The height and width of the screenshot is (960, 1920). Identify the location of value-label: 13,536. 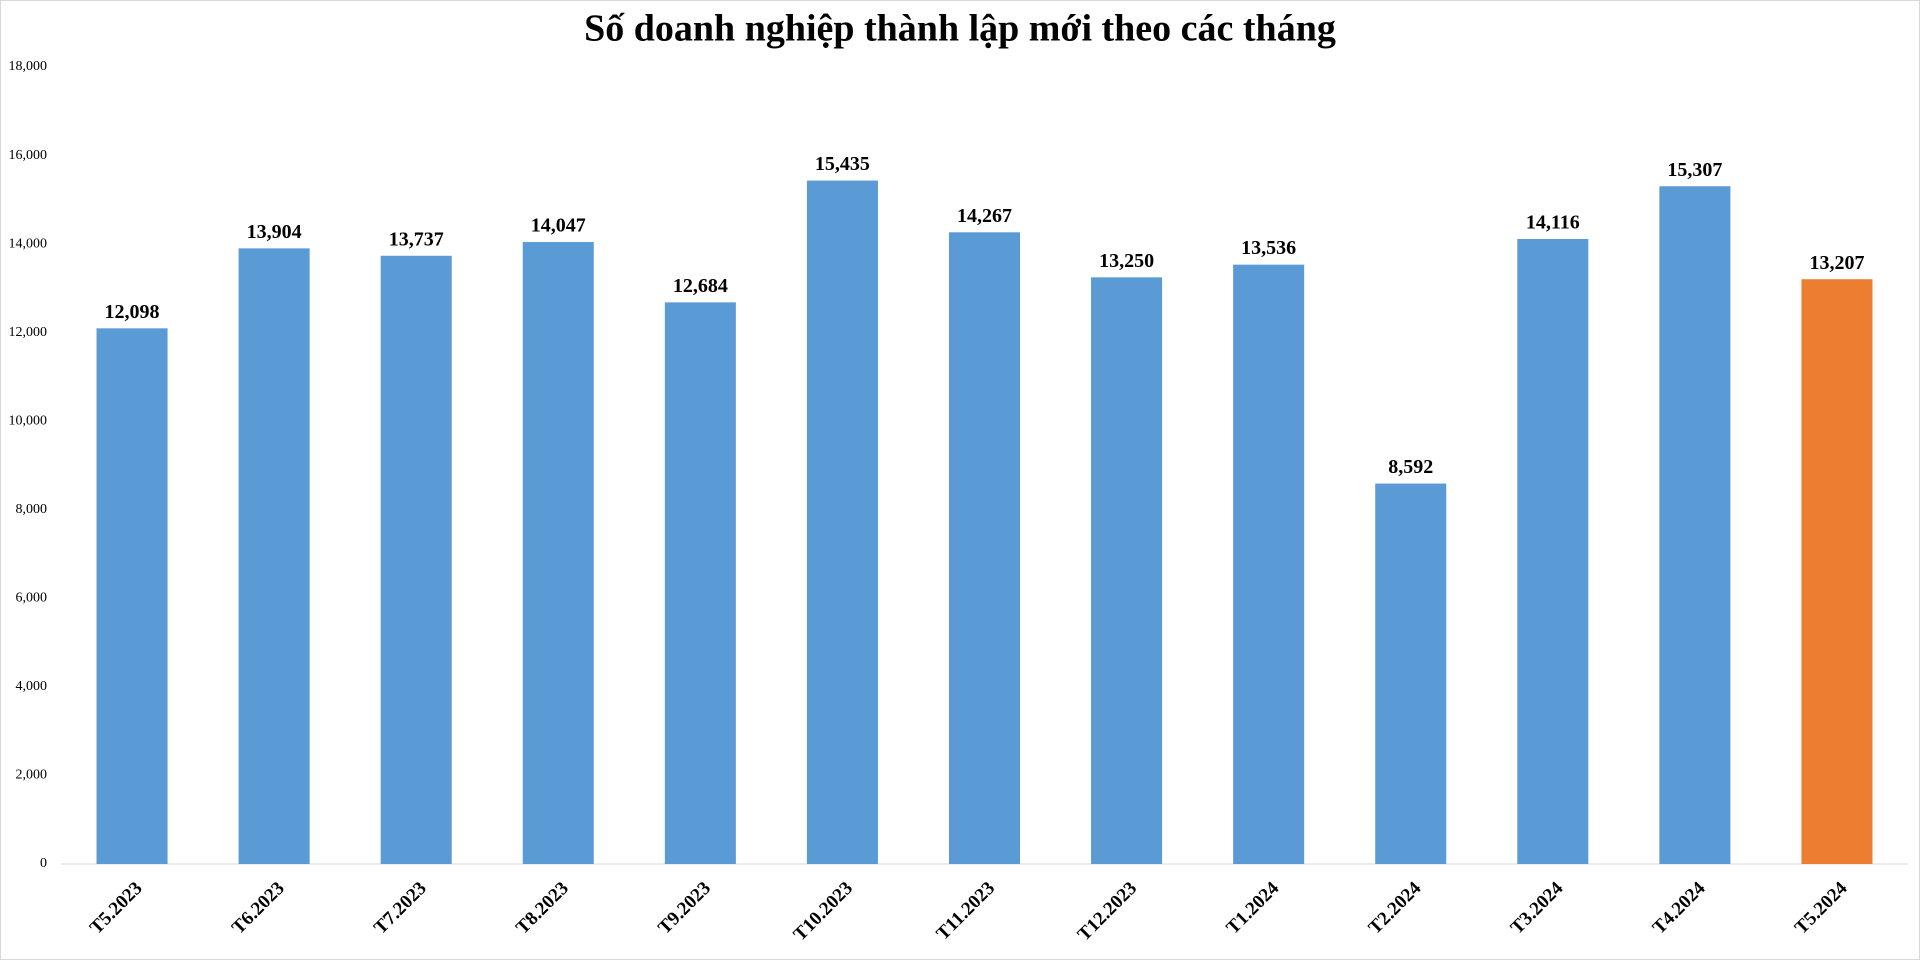
(1268, 248).